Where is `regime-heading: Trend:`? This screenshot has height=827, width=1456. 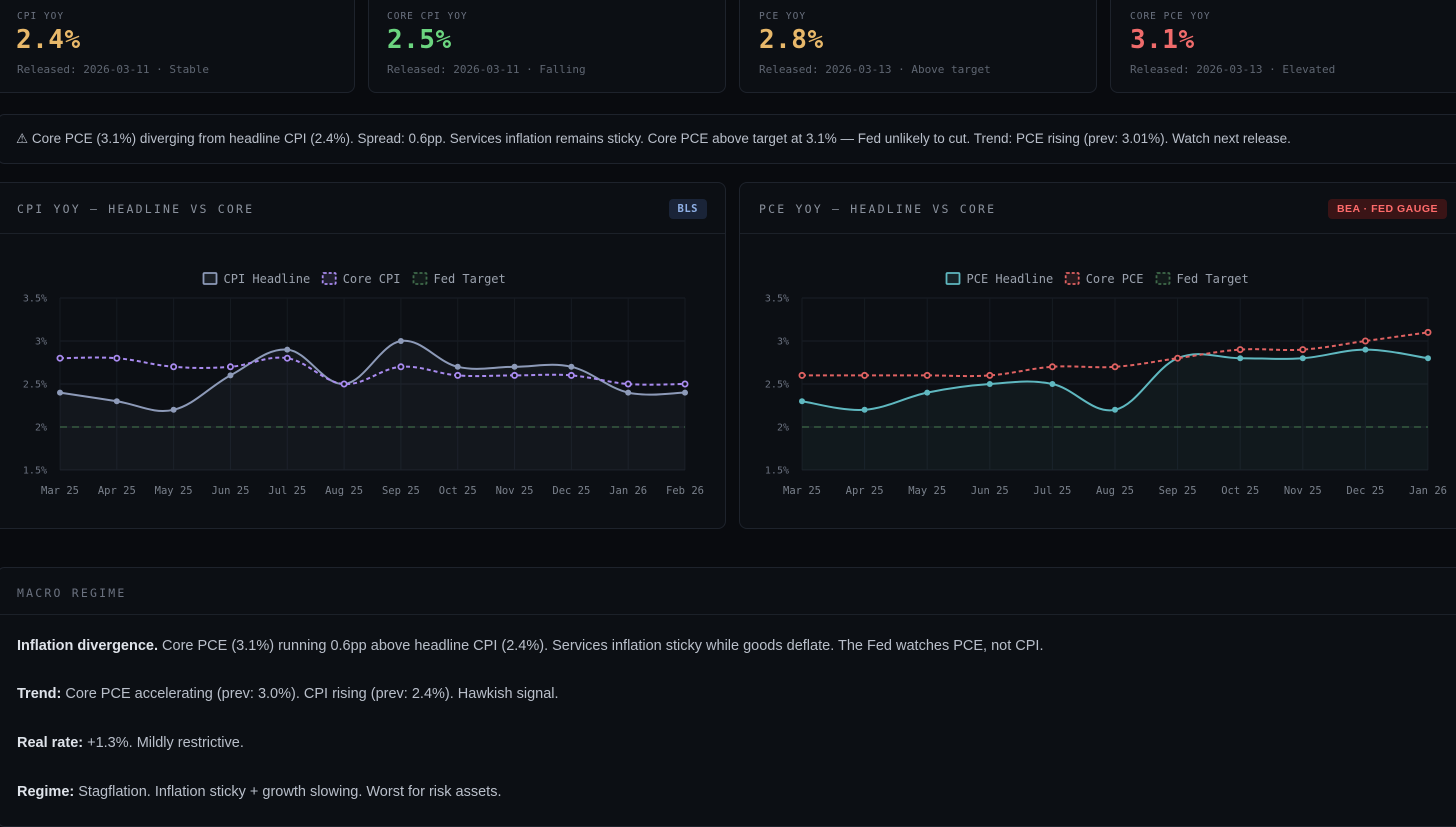 regime-heading: Trend: is located at coordinates (39, 694).